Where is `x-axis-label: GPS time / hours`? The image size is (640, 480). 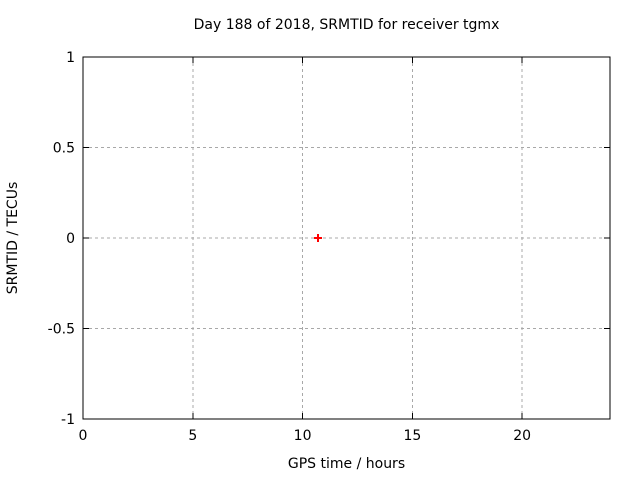
x-axis-label: GPS time / hours is located at coordinates (346, 464).